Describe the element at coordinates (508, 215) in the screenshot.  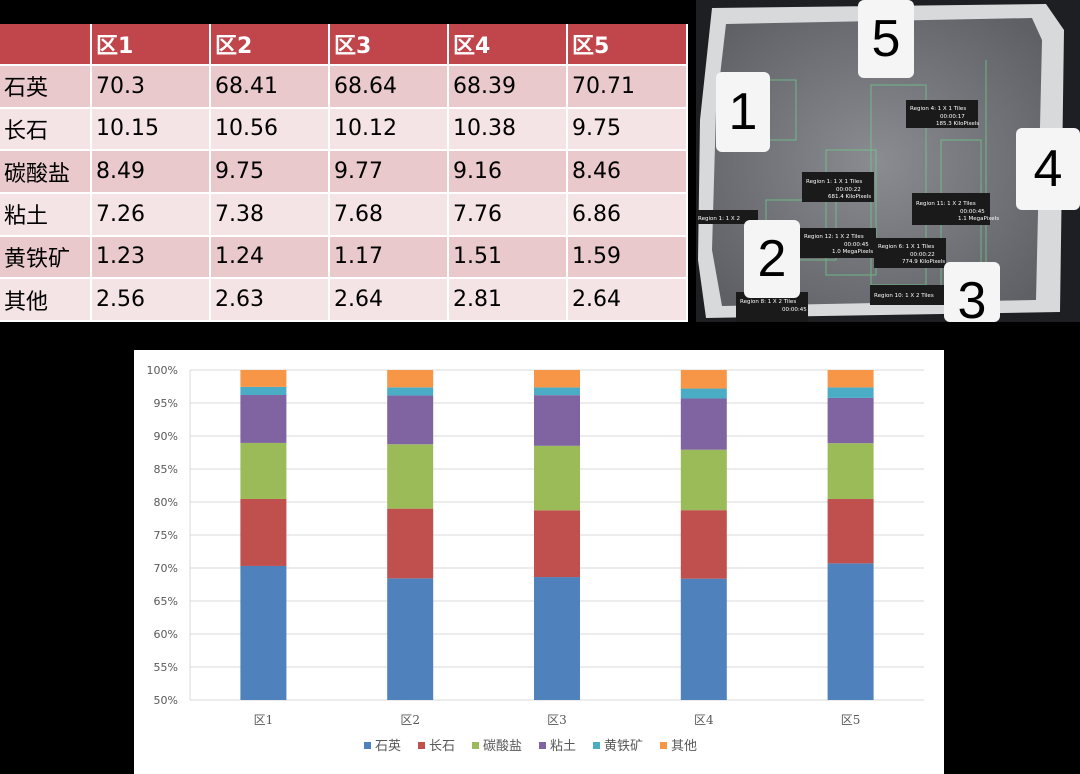
I see `table-cell: 7.76` at that location.